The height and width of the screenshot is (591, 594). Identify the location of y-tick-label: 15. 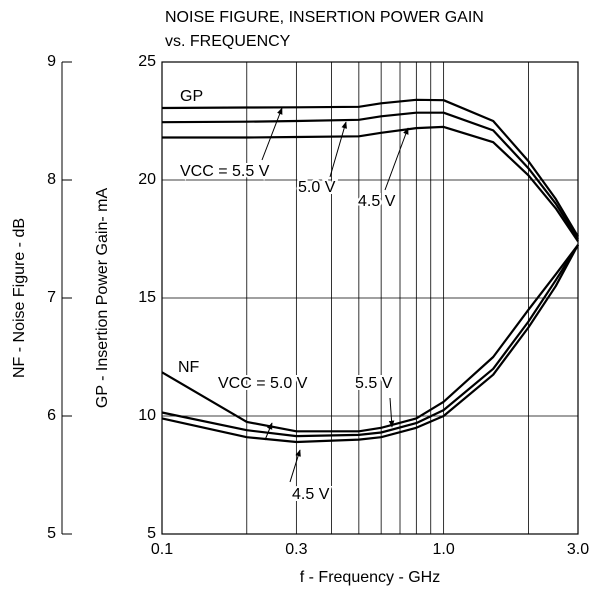
(147, 297).